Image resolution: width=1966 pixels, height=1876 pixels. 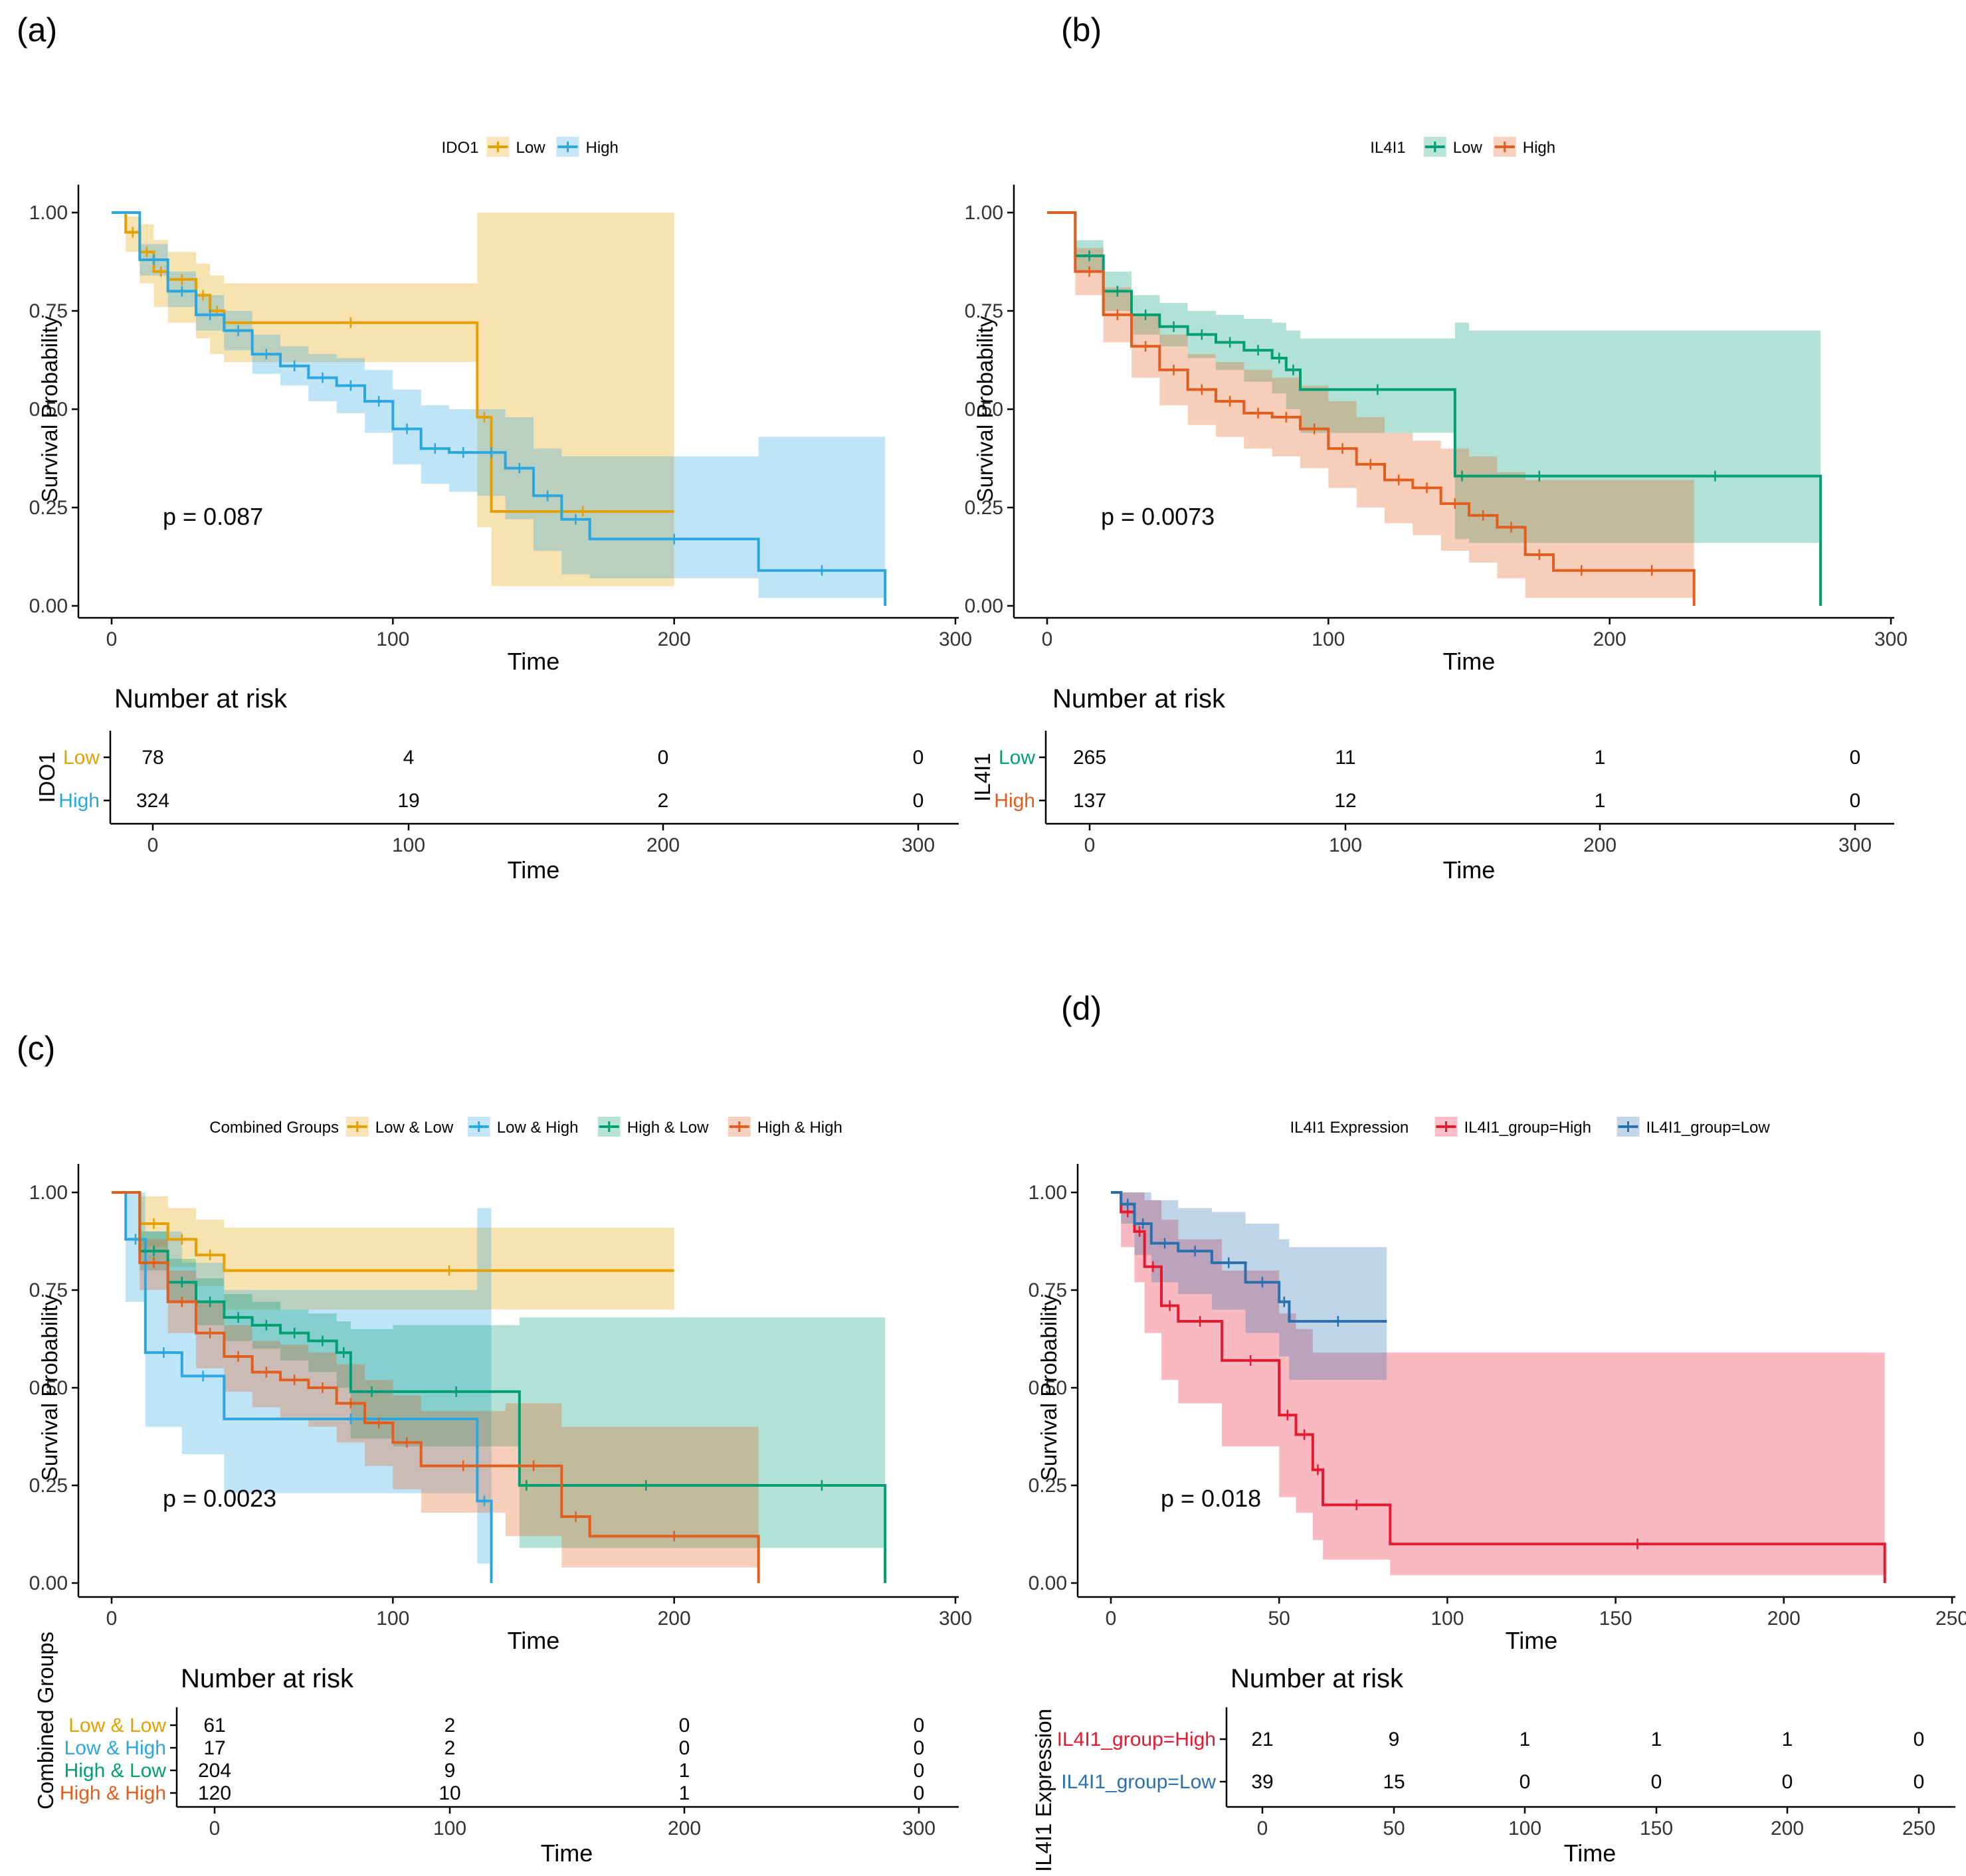 I want to click on legend-entry: Low, so click(x=1468, y=148).